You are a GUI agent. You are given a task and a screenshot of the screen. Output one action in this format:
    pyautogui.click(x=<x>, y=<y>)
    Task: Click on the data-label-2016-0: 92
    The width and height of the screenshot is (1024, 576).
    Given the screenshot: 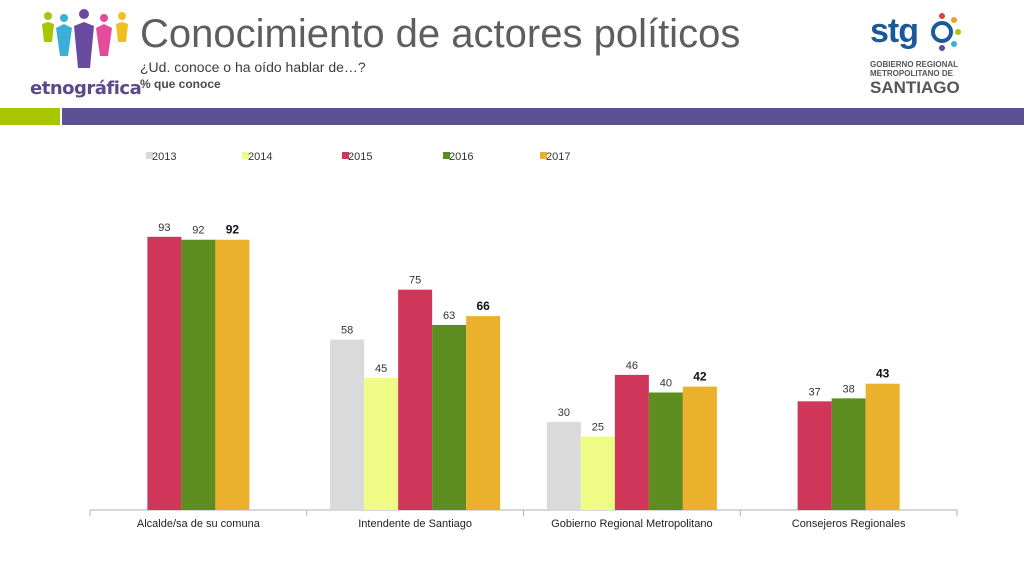 What is the action you would take?
    pyautogui.click(x=198, y=231)
    